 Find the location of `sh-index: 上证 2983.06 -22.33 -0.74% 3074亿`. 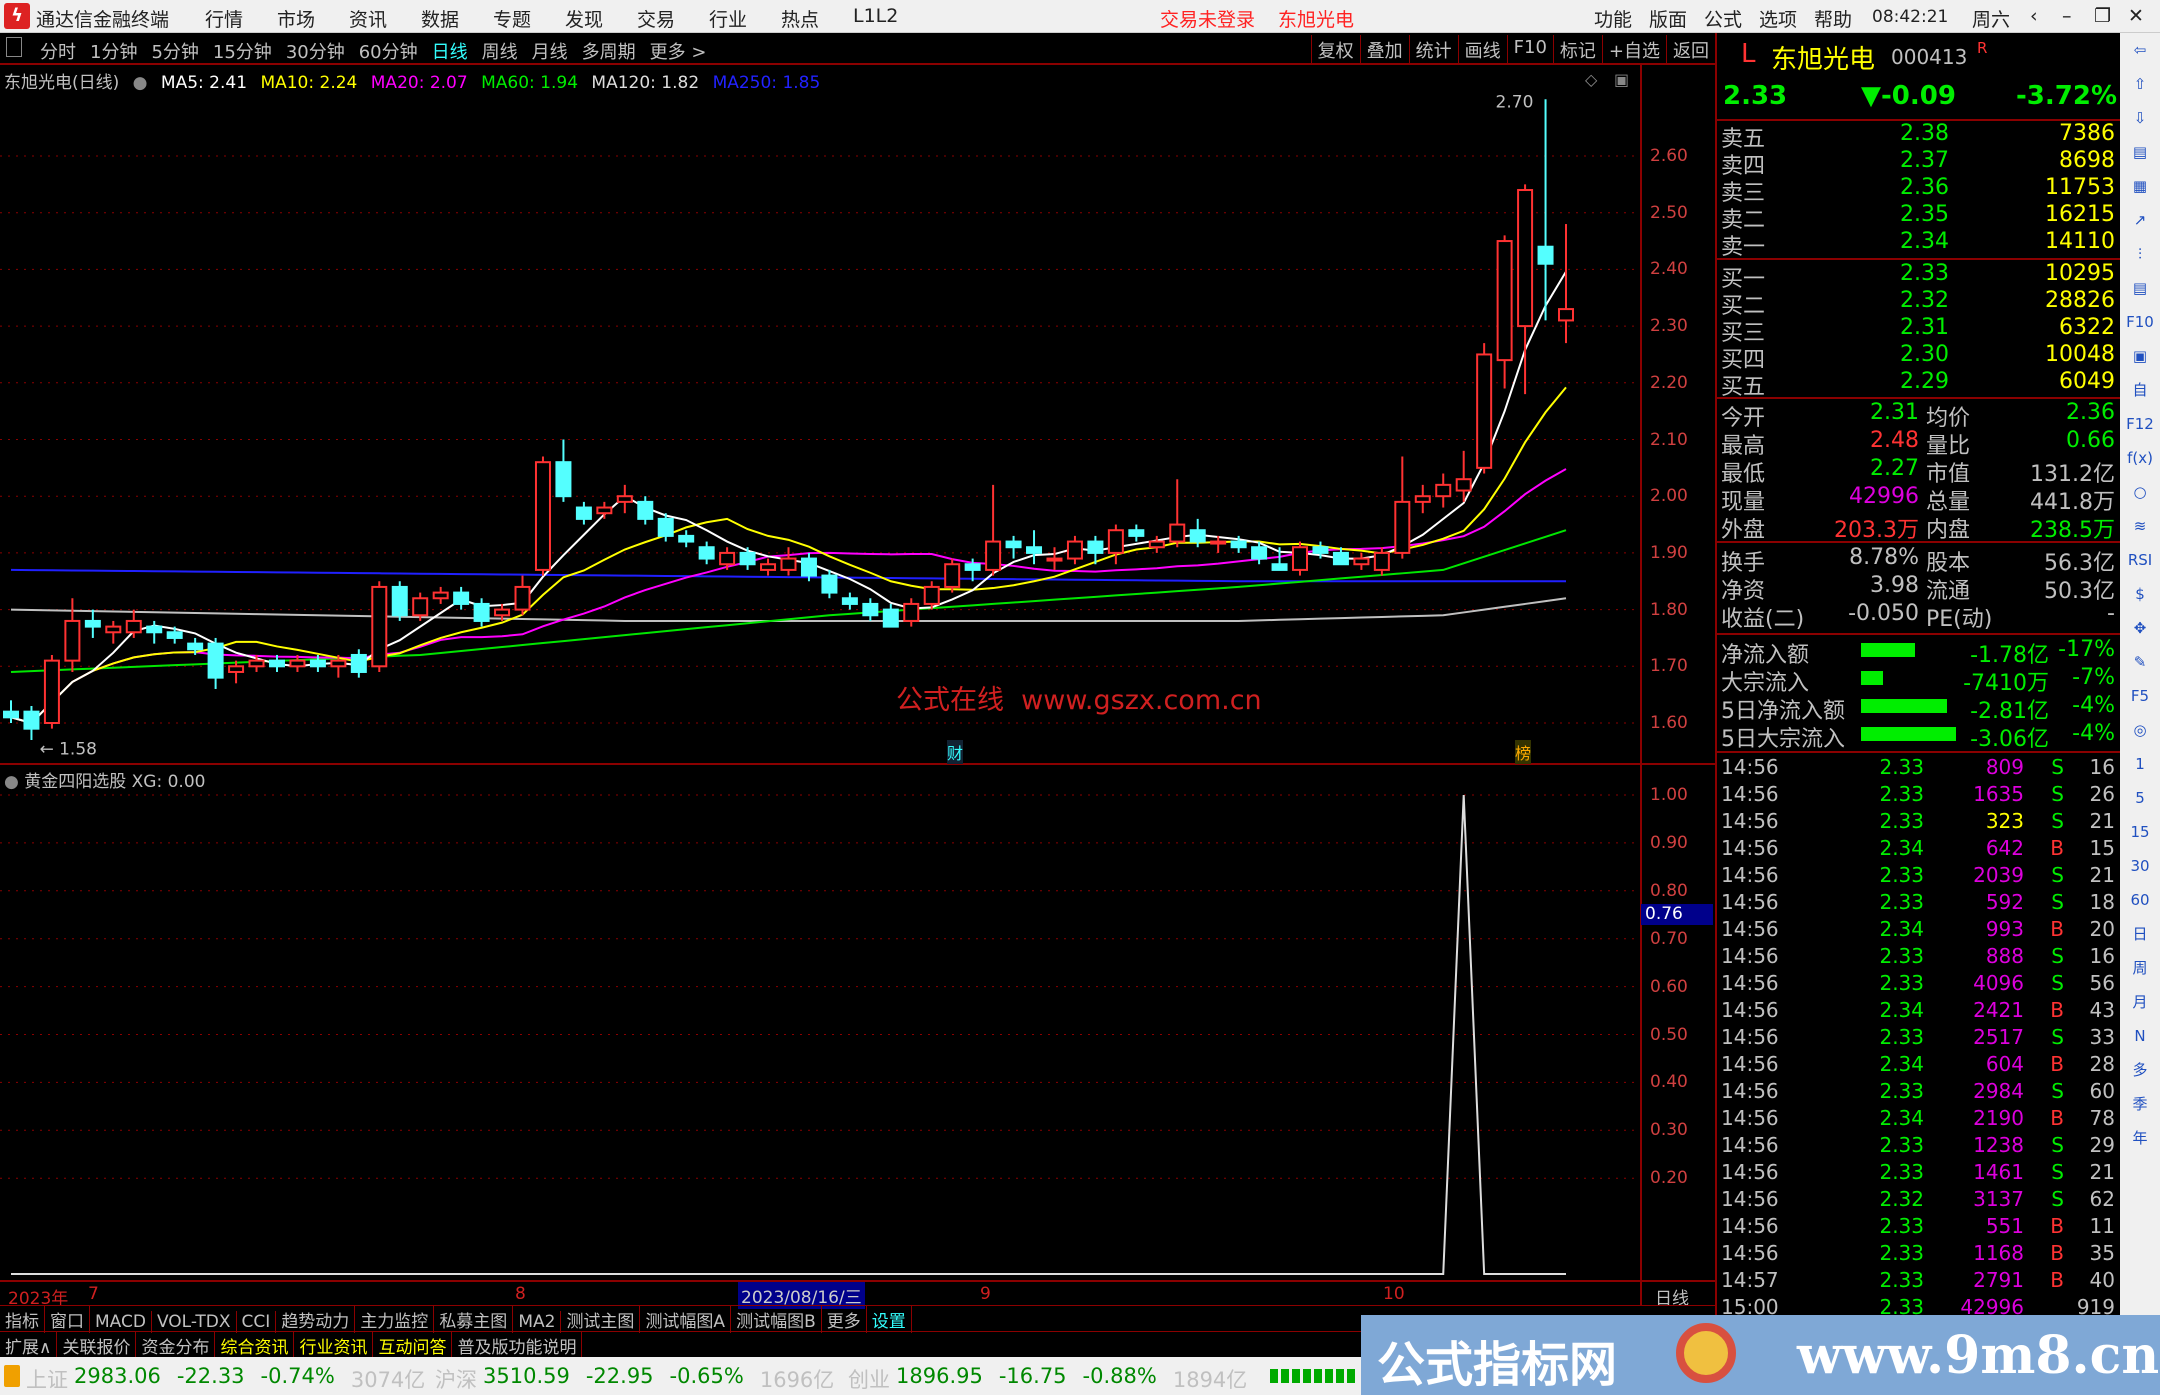

sh-index: 上证 2983.06 -22.33 -0.74% 3074亿 is located at coordinates (225, 1379).